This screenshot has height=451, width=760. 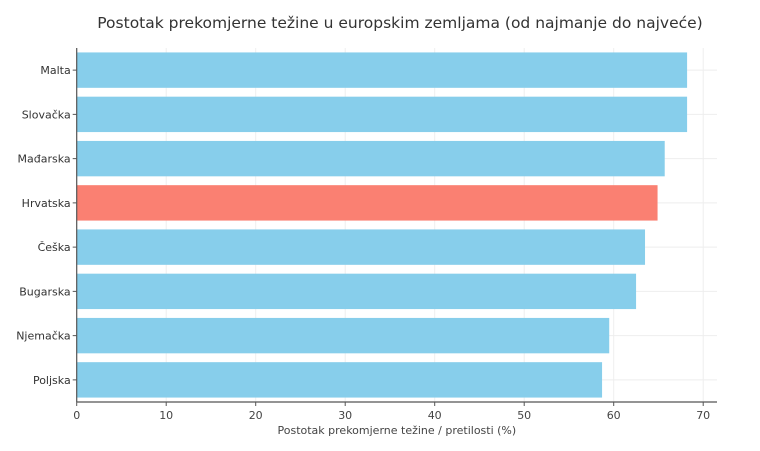 I want to click on y-tick-label: Hrvatska, so click(x=46, y=203).